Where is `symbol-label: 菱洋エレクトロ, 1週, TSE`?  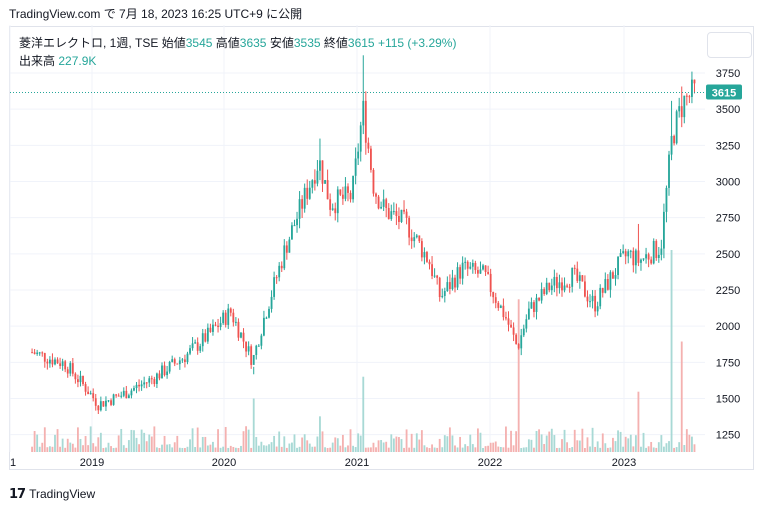
symbol-label: 菱洋エレクトロ, 1週, TSE is located at coordinates (89, 43).